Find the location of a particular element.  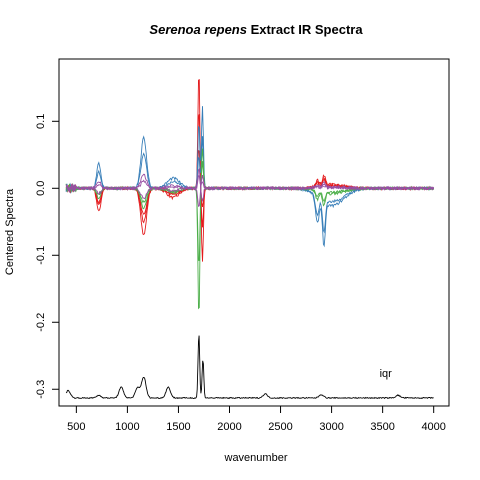

x-tick-label: 3500 is located at coordinates (382, 427).